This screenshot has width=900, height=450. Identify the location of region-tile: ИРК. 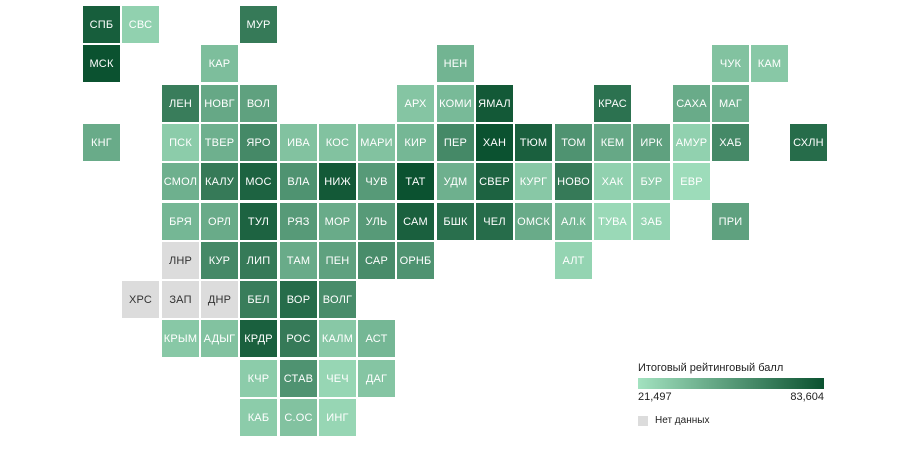
(651, 142).